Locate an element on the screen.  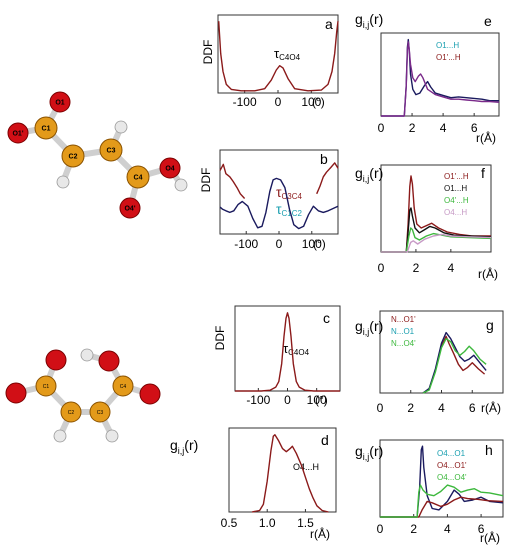
x-tick-label: 1.0 is located at coordinates (267, 523).